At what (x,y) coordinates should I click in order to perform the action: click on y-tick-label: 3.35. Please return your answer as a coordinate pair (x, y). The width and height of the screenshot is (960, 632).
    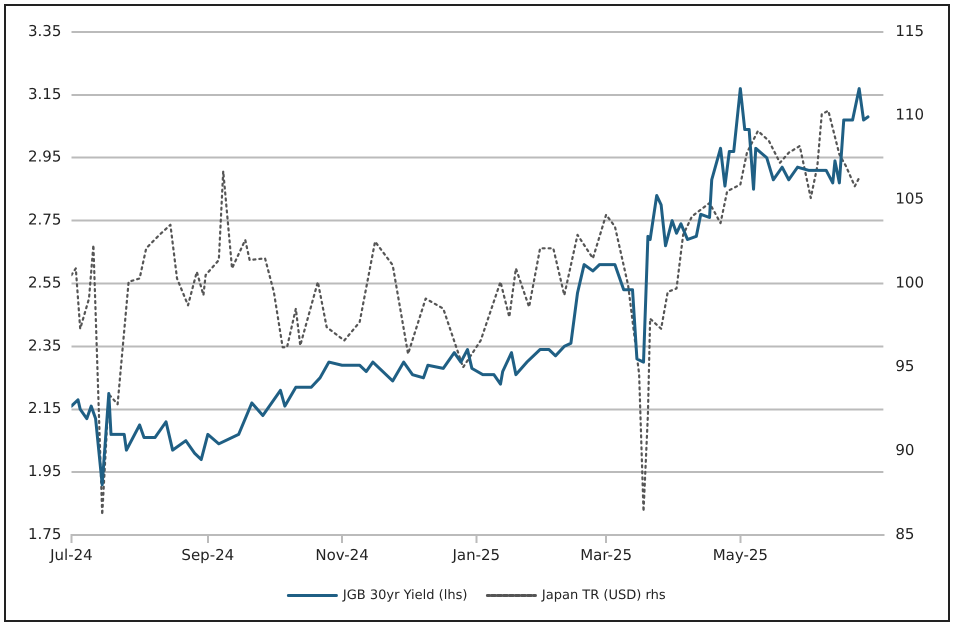
    Looking at the image, I should click on (45, 31).